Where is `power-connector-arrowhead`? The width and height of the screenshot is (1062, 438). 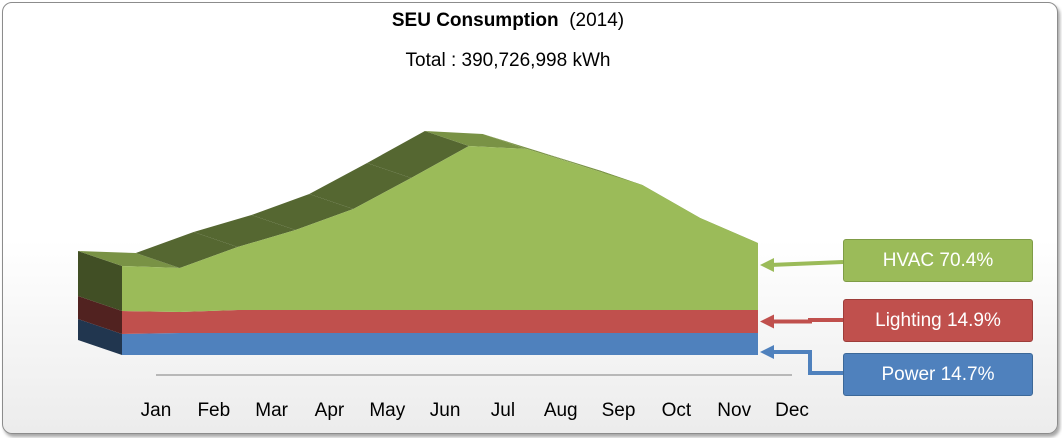 power-connector-arrowhead is located at coordinates (767, 352).